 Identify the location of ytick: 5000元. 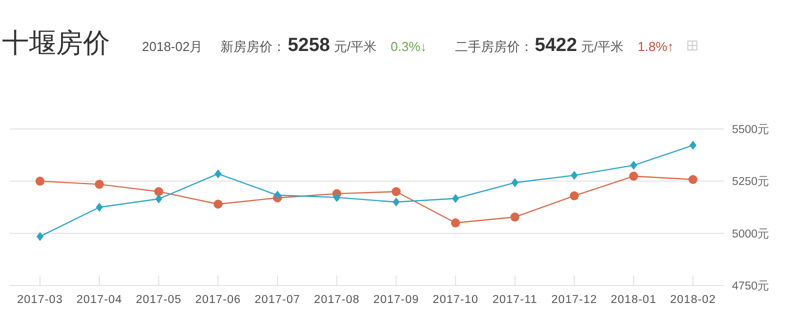
(751, 234).